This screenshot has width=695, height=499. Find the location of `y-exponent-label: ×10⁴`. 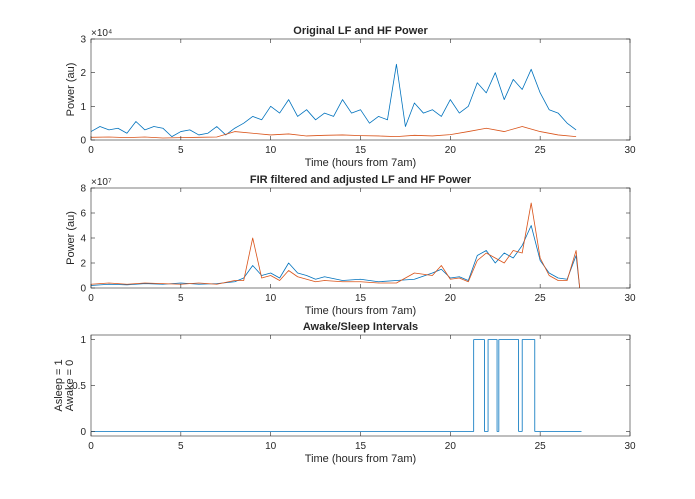

y-exponent-label: ×10⁴ is located at coordinates (101, 33).